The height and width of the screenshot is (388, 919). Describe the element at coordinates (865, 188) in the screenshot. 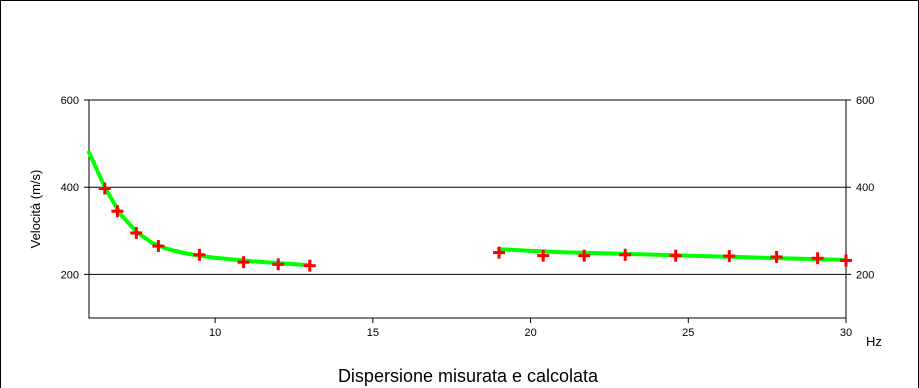

I see `y-tick-label-right: 400` at that location.